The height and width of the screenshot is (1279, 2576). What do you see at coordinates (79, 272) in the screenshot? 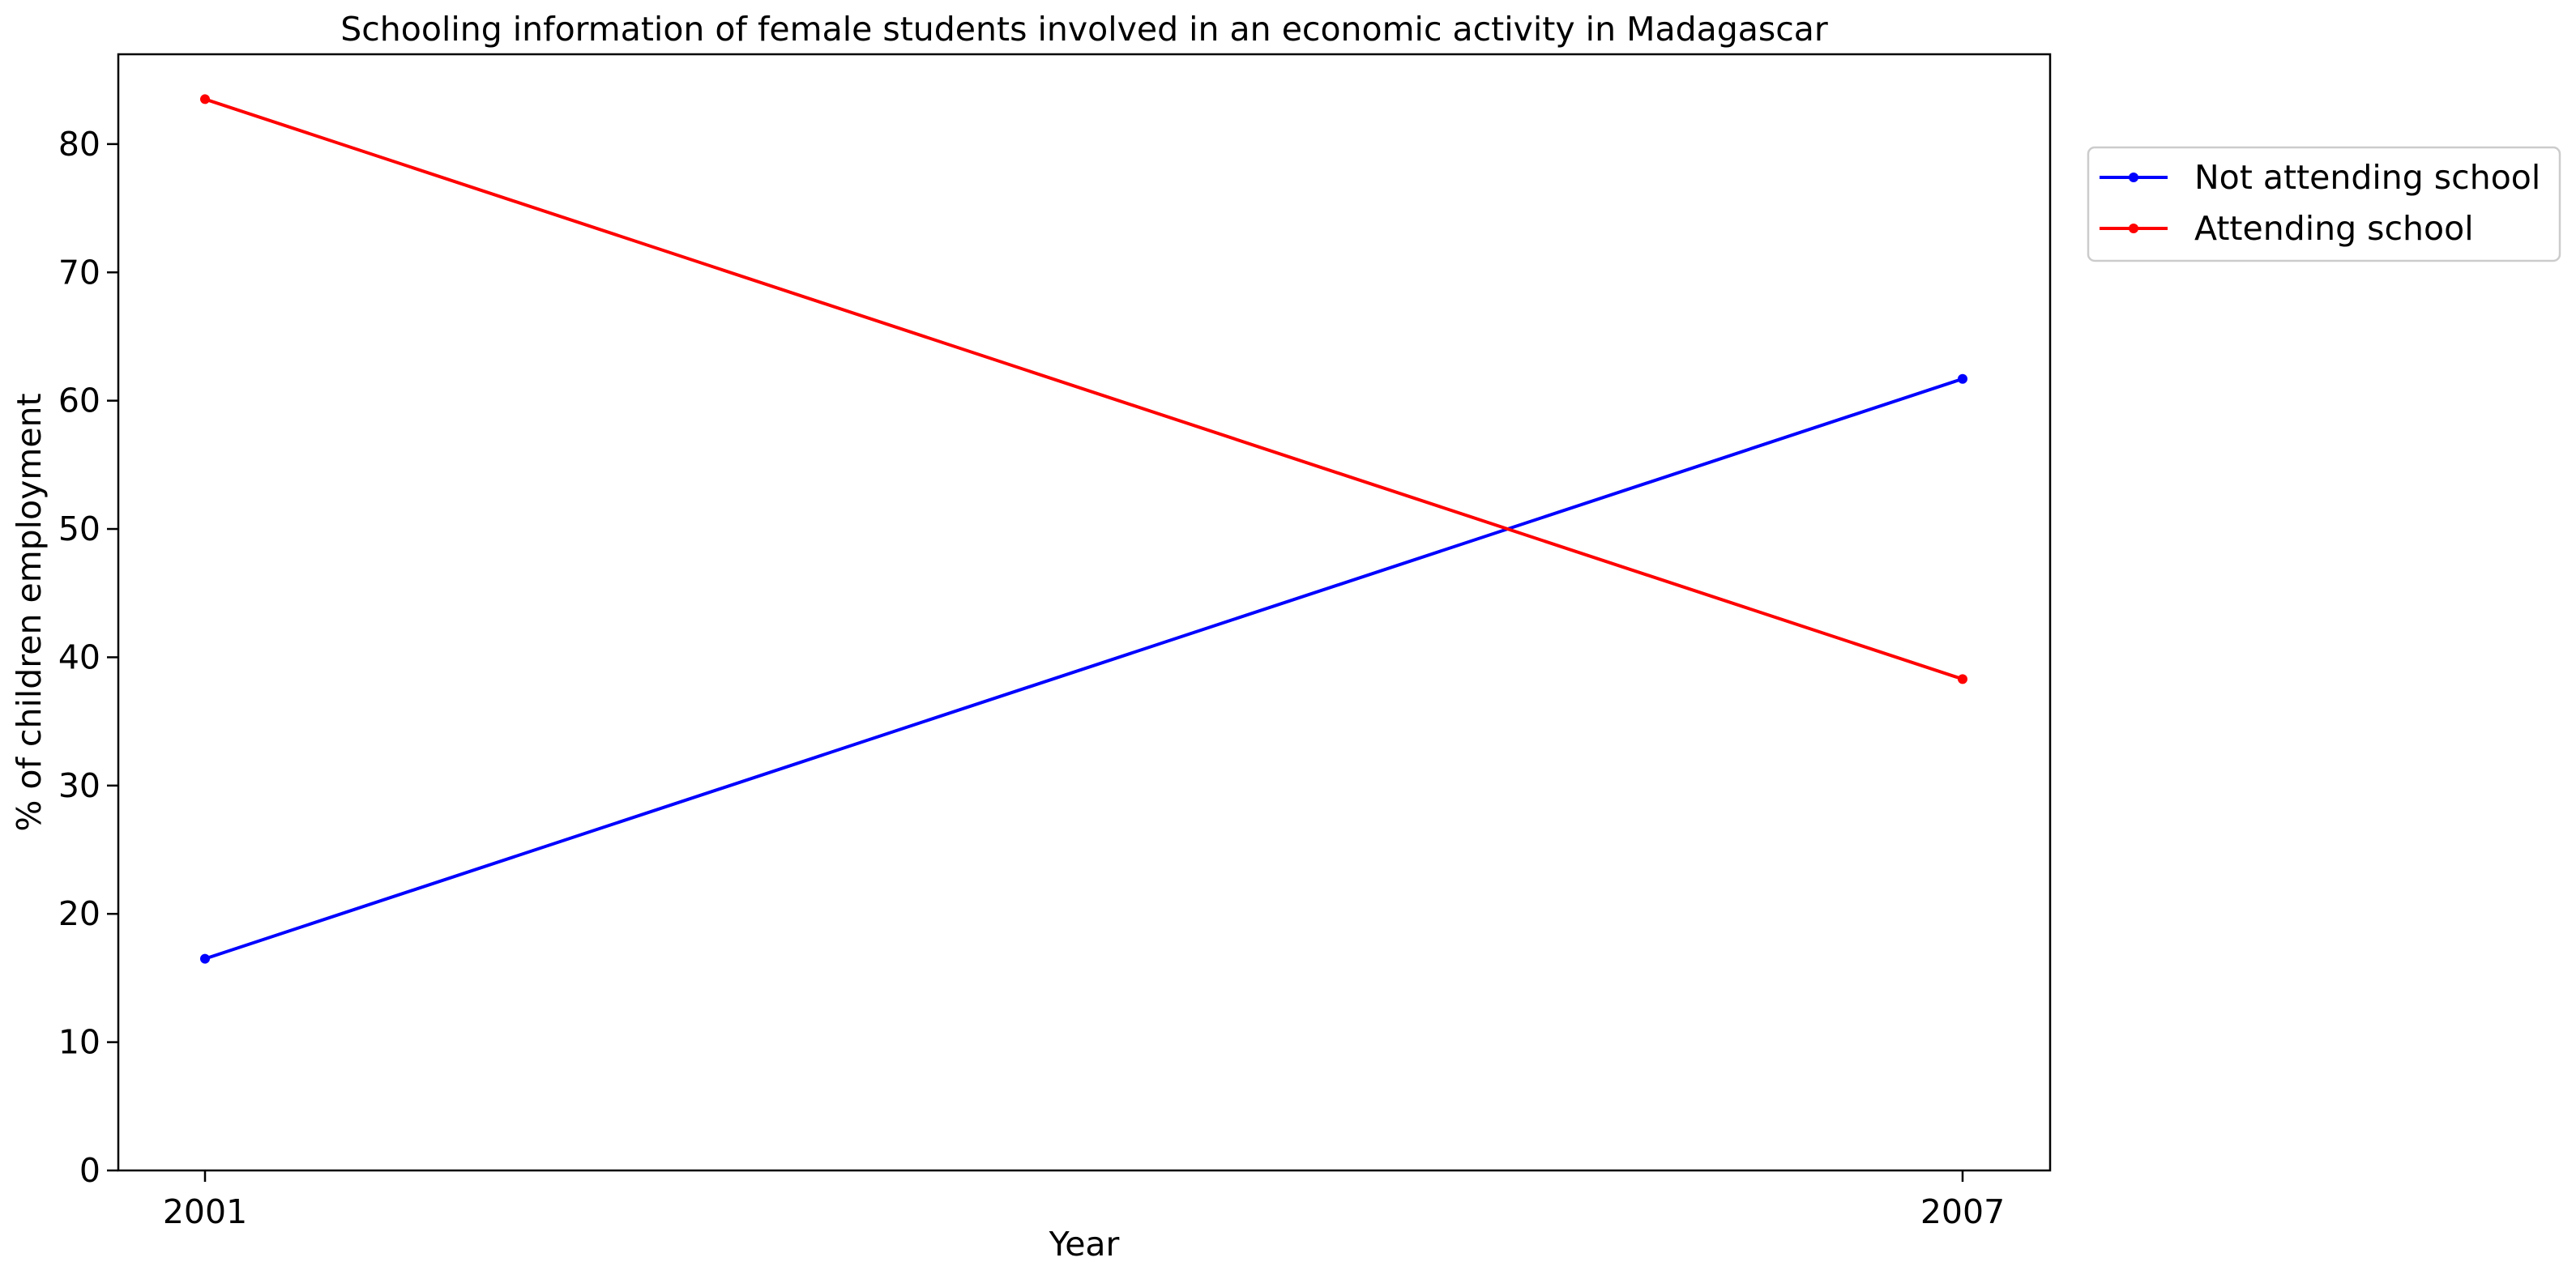
I see `y-tick-label: 70` at bounding box center [79, 272].